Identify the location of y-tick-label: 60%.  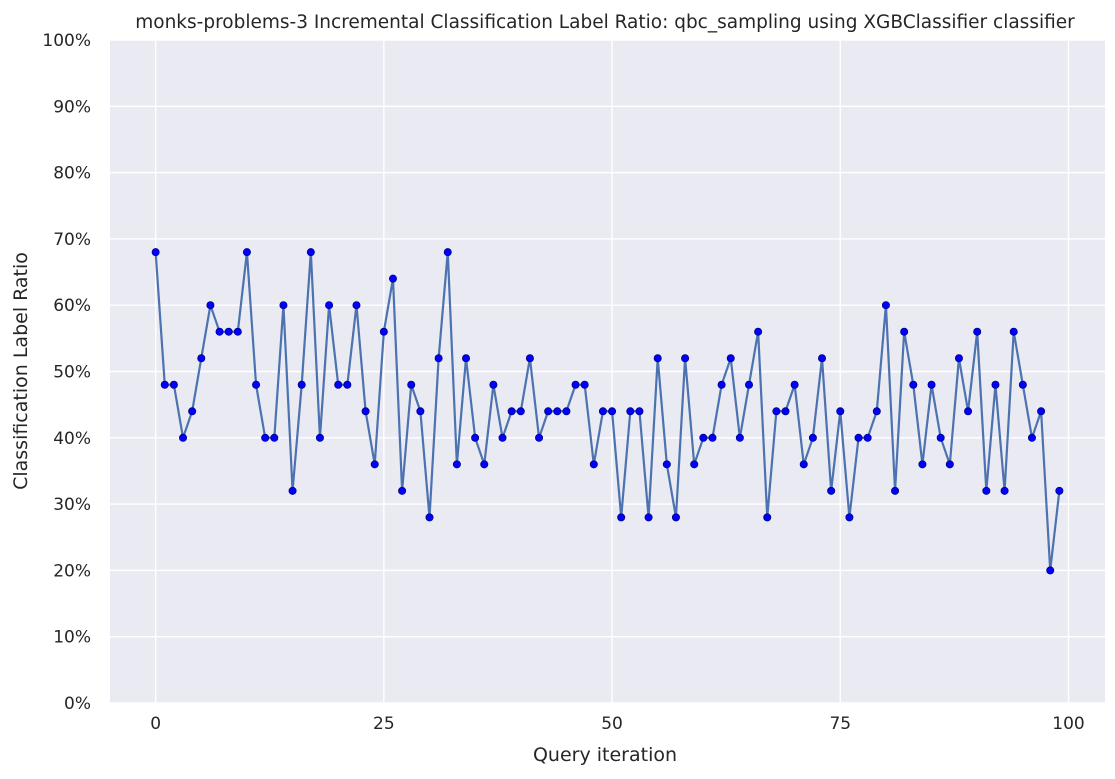
(72, 306).